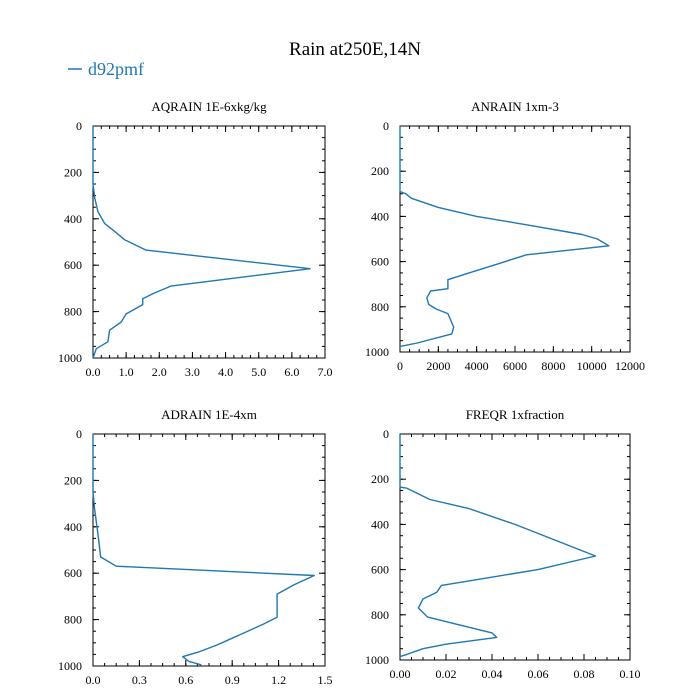  What do you see at coordinates (380, 171) in the screenshot?
I see `anrain-ytick-label: 200` at bounding box center [380, 171].